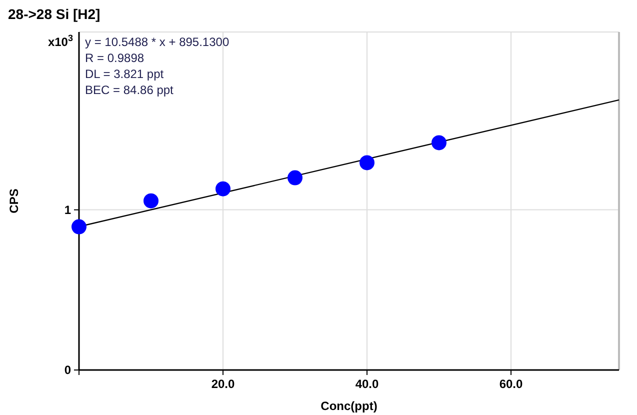 The height and width of the screenshot is (415, 637). Describe the element at coordinates (349, 406) in the screenshot. I see `x-axis-title: Conc(ppt)` at that location.